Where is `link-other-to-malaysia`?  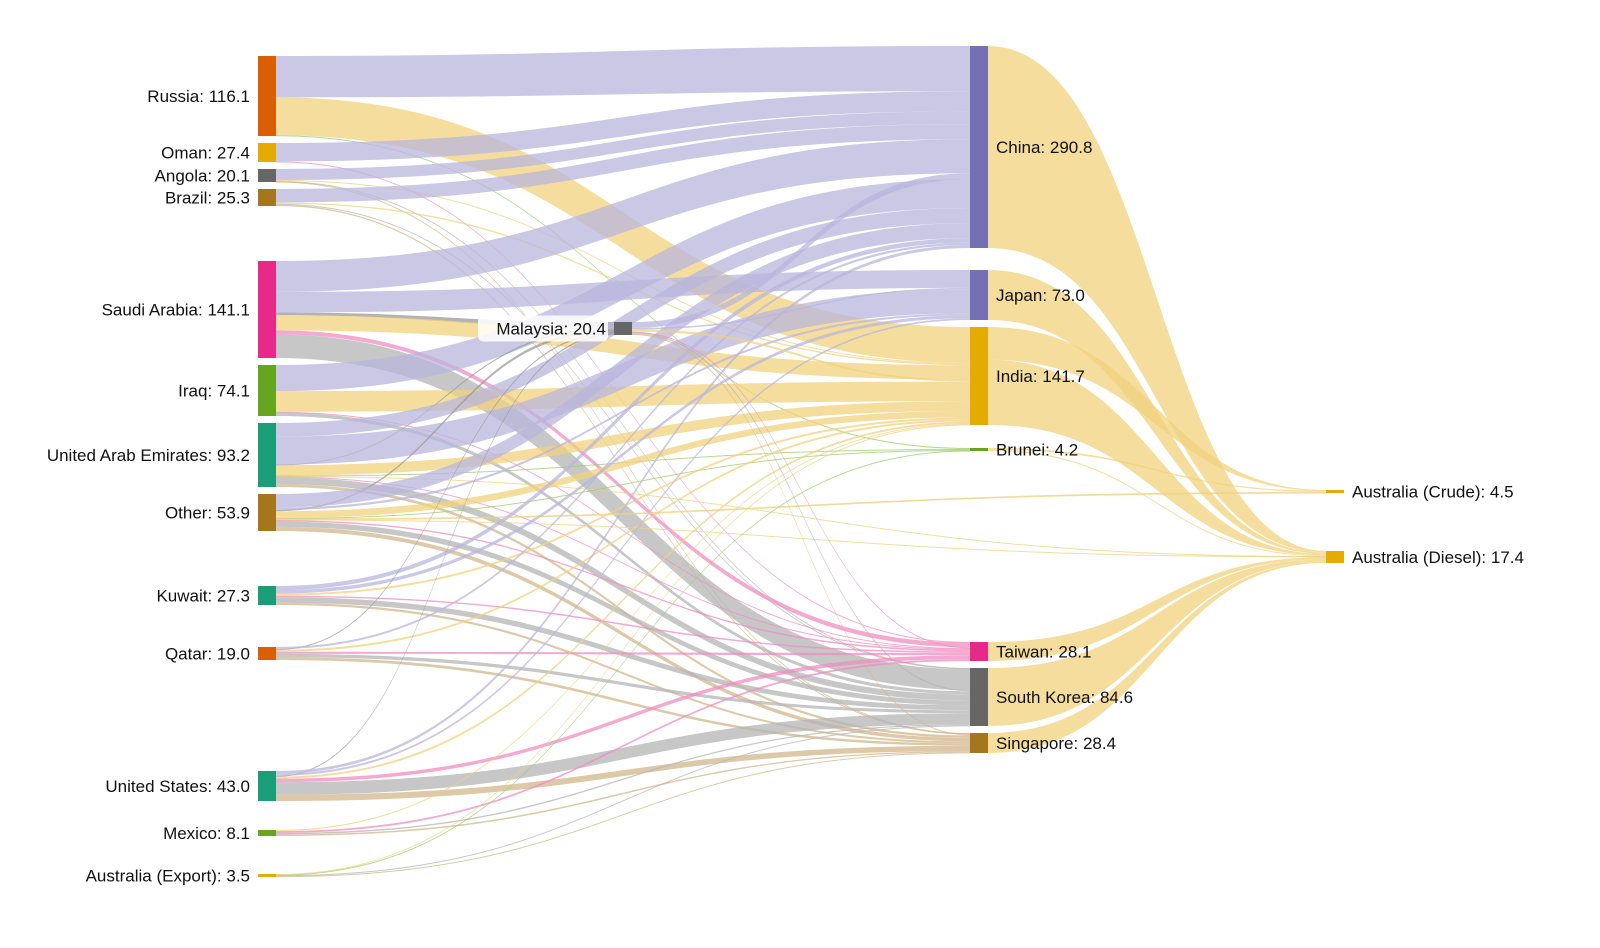 link-other-to-malaysia is located at coordinates (445, 420).